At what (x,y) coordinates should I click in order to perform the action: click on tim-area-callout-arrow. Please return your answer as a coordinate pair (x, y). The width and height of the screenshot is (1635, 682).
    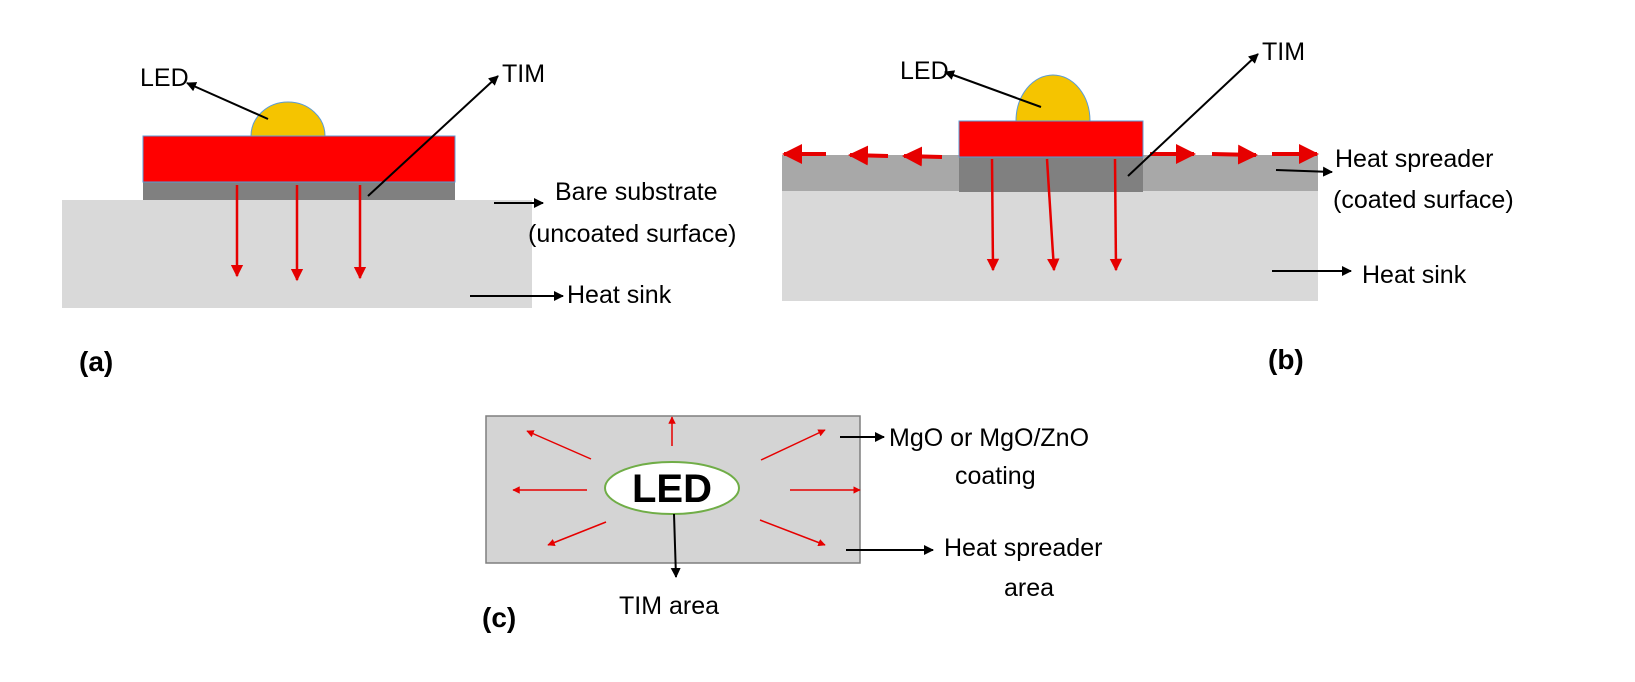
    Looking at the image, I should click on (675, 545).